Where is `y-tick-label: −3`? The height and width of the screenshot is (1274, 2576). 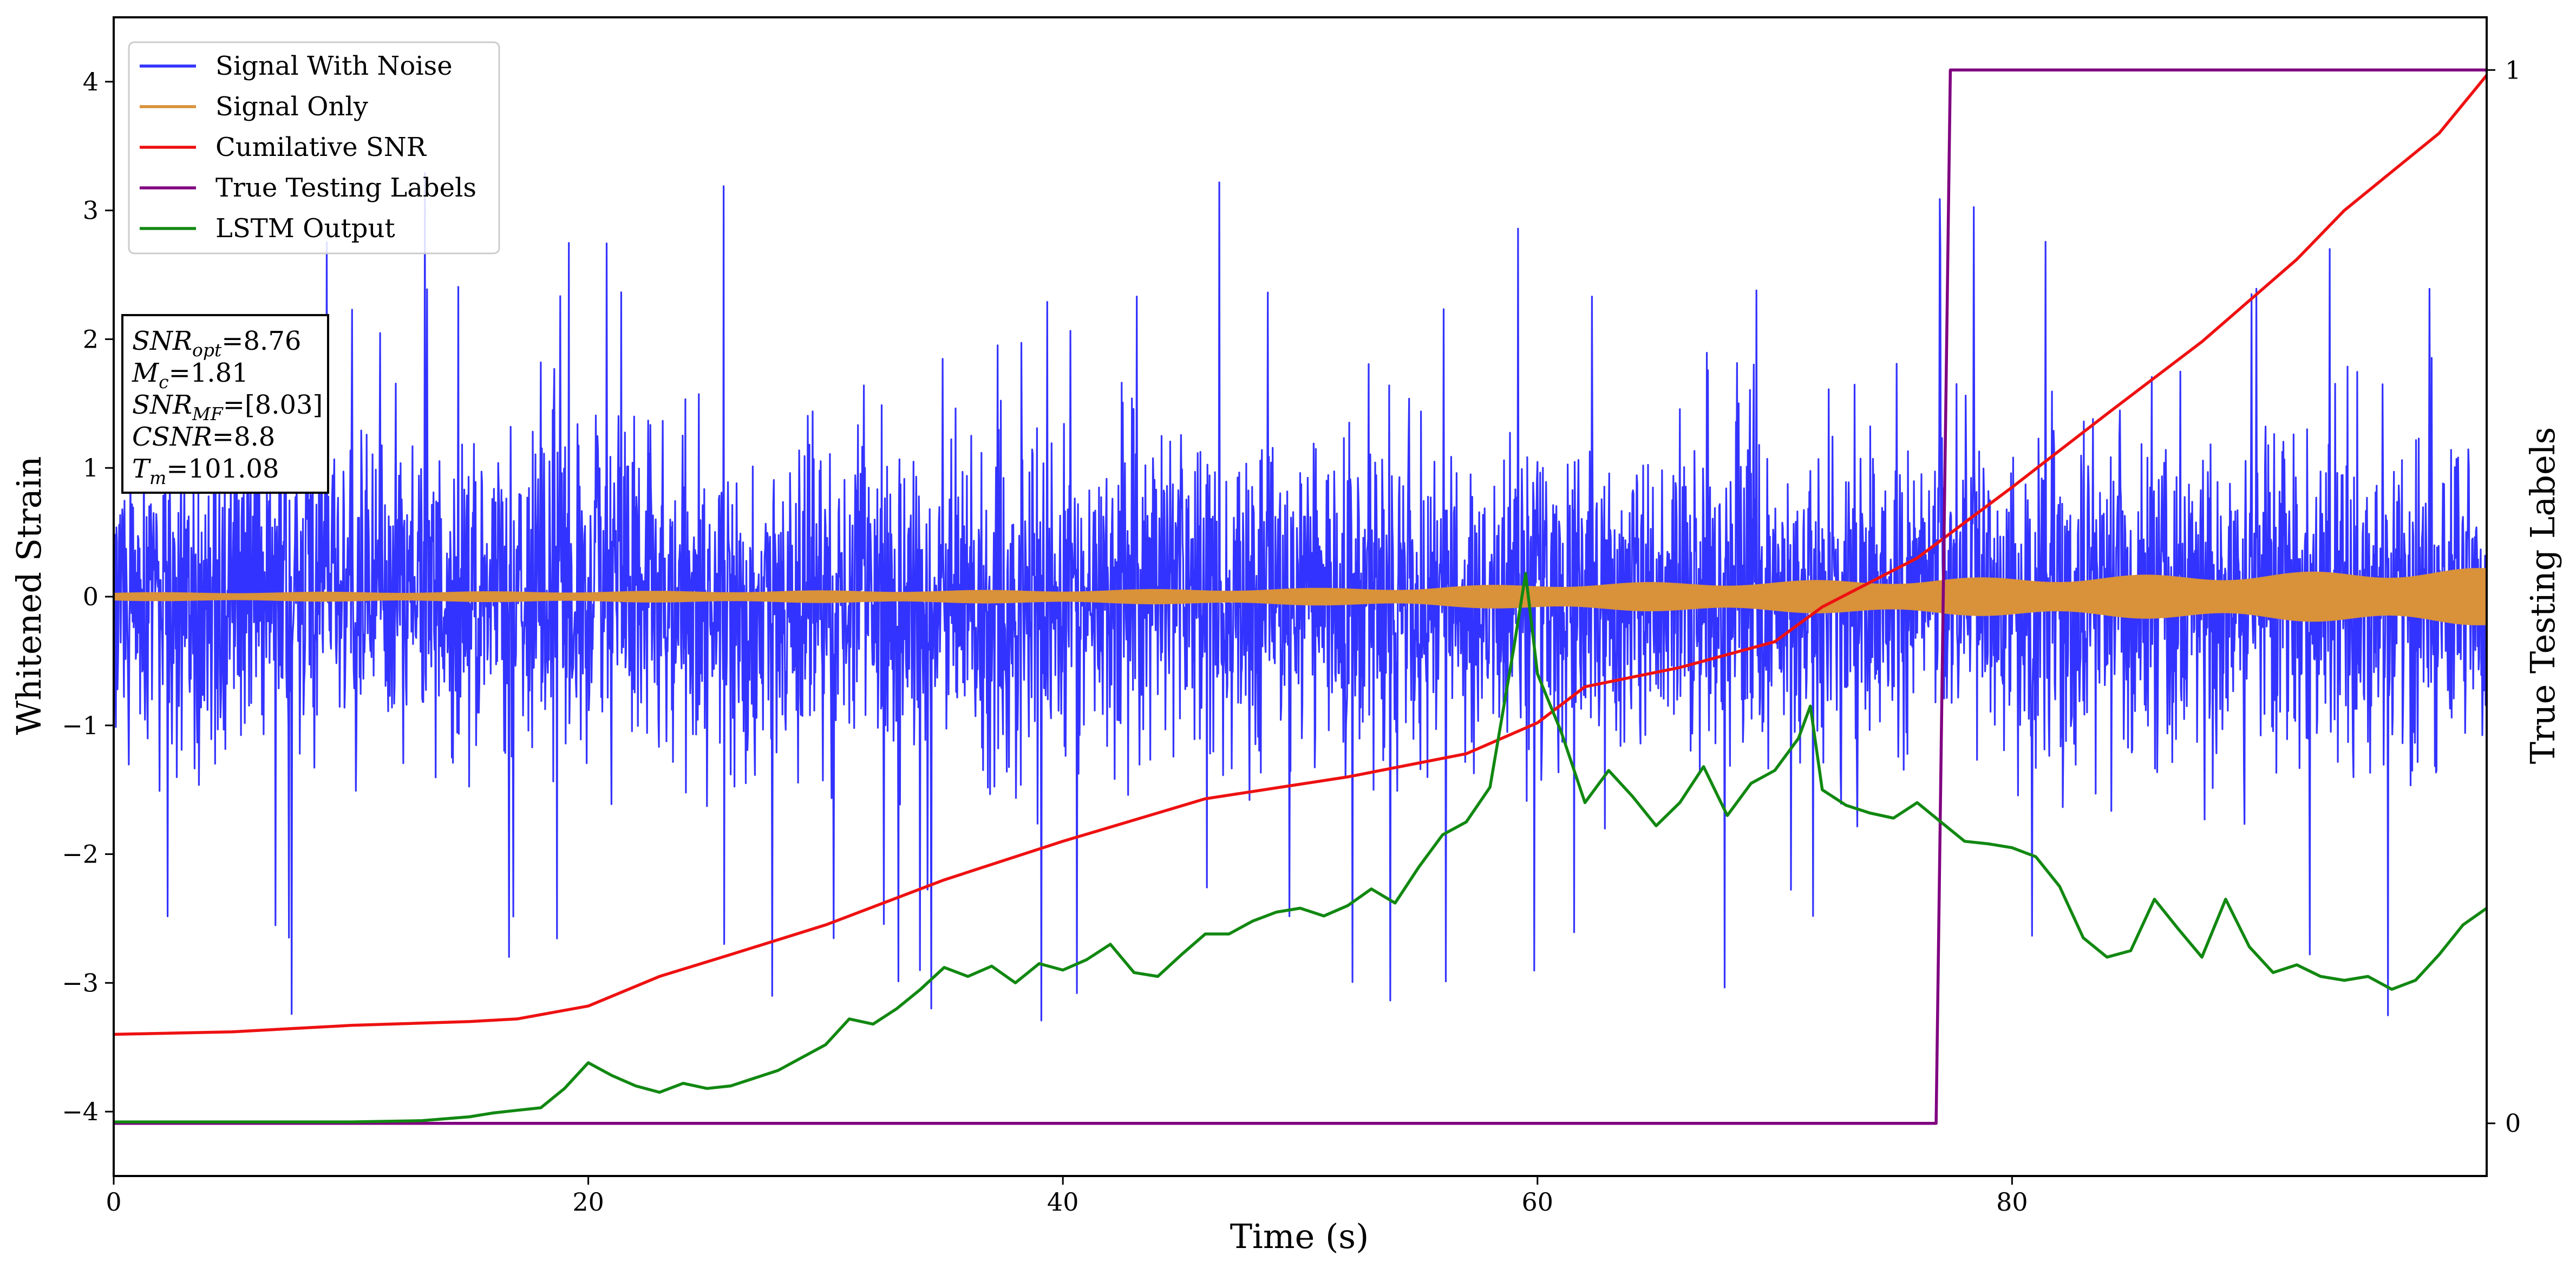 y-tick-label: −3 is located at coordinates (80, 982).